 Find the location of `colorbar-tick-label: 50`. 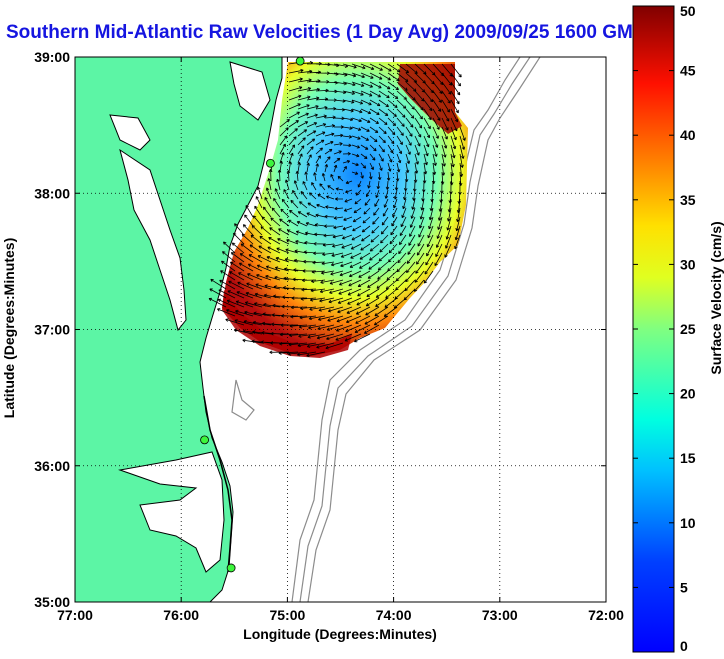

colorbar-tick-label: 50 is located at coordinates (688, 11).